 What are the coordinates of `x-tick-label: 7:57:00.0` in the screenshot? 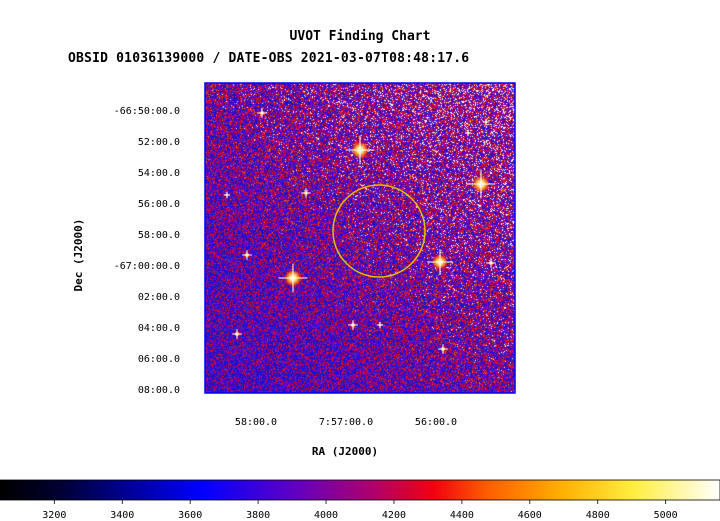 It's located at (346, 422).